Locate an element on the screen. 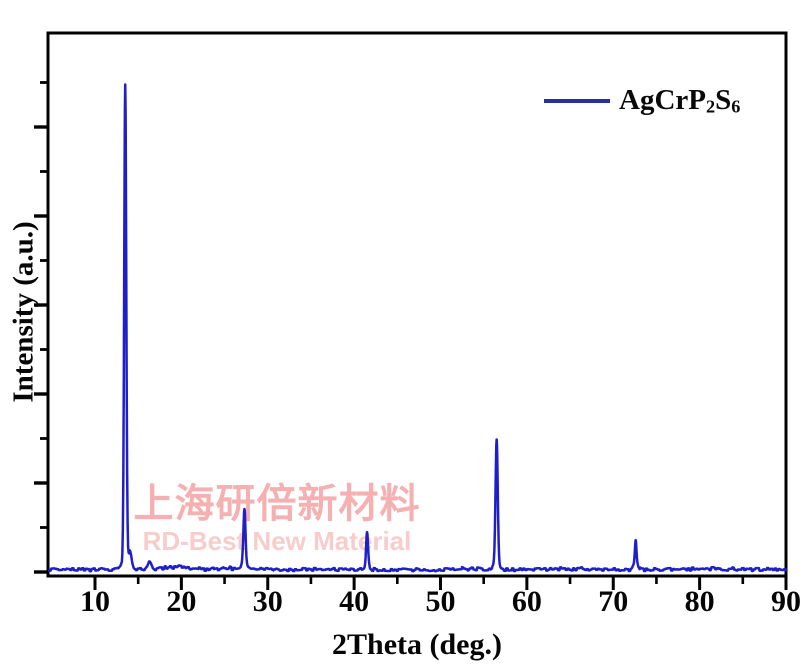 This screenshot has height=672, width=800. legend-label-part: AgCrP is located at coordinates (662, 100).